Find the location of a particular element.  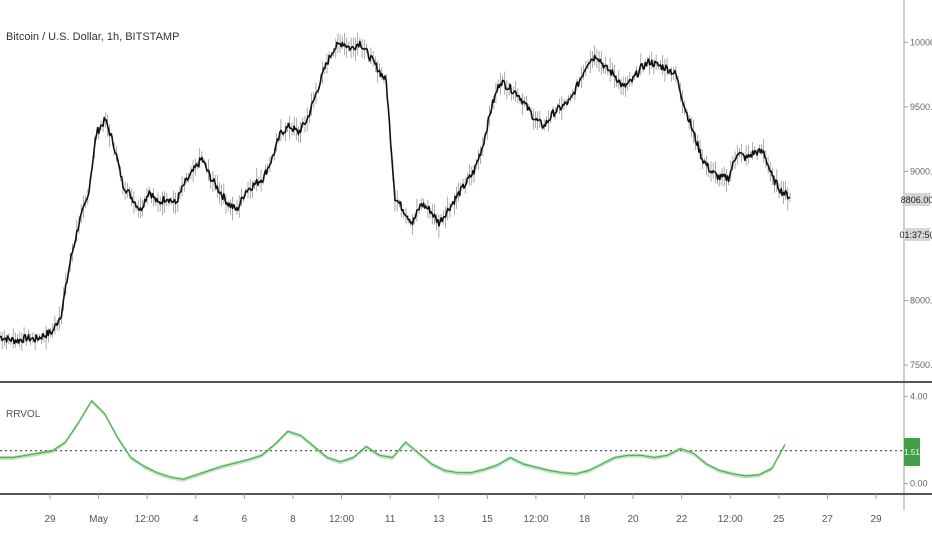

time-tick-label: 15 is located at coordinates (488, 519).